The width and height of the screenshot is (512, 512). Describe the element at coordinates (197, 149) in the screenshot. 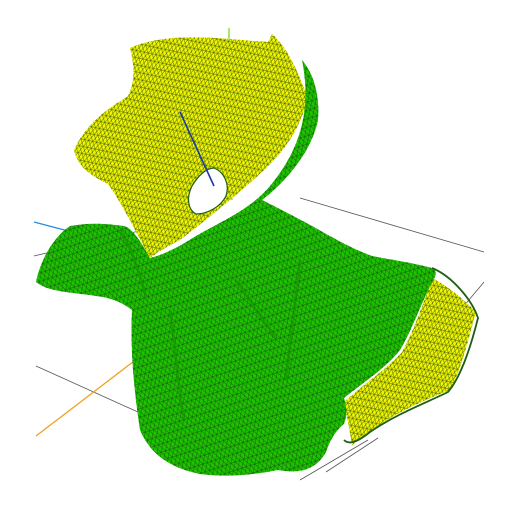

I see `inner-axis` at that location.